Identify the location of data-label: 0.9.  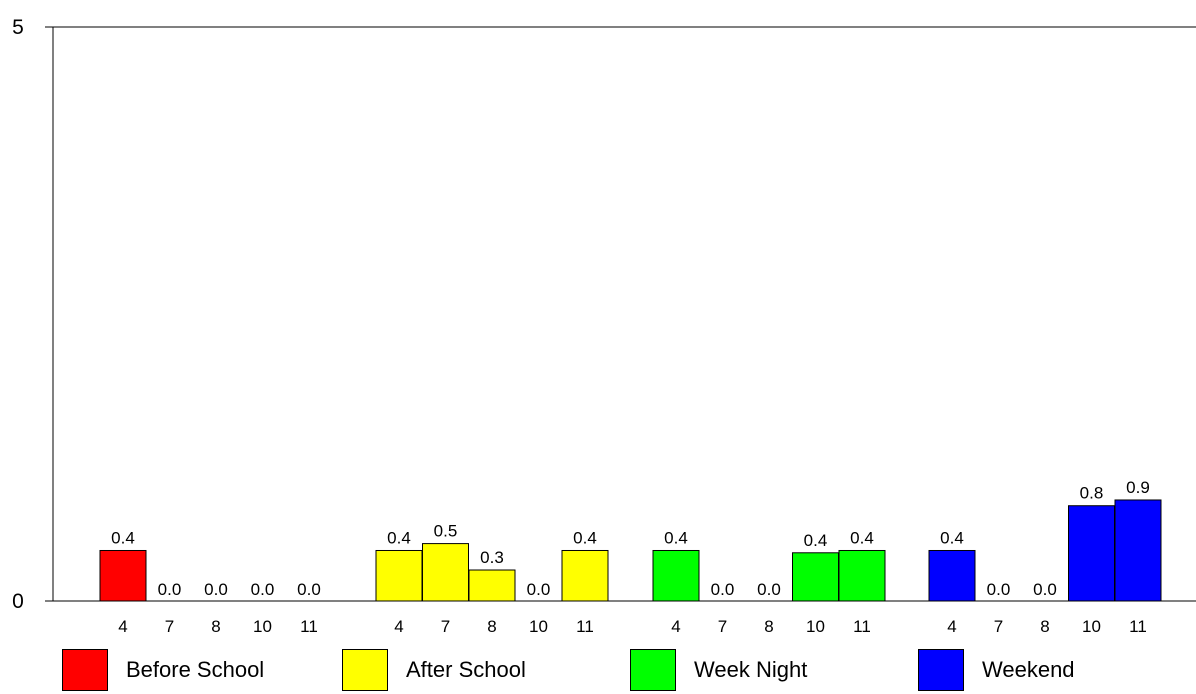
(1138, 487).